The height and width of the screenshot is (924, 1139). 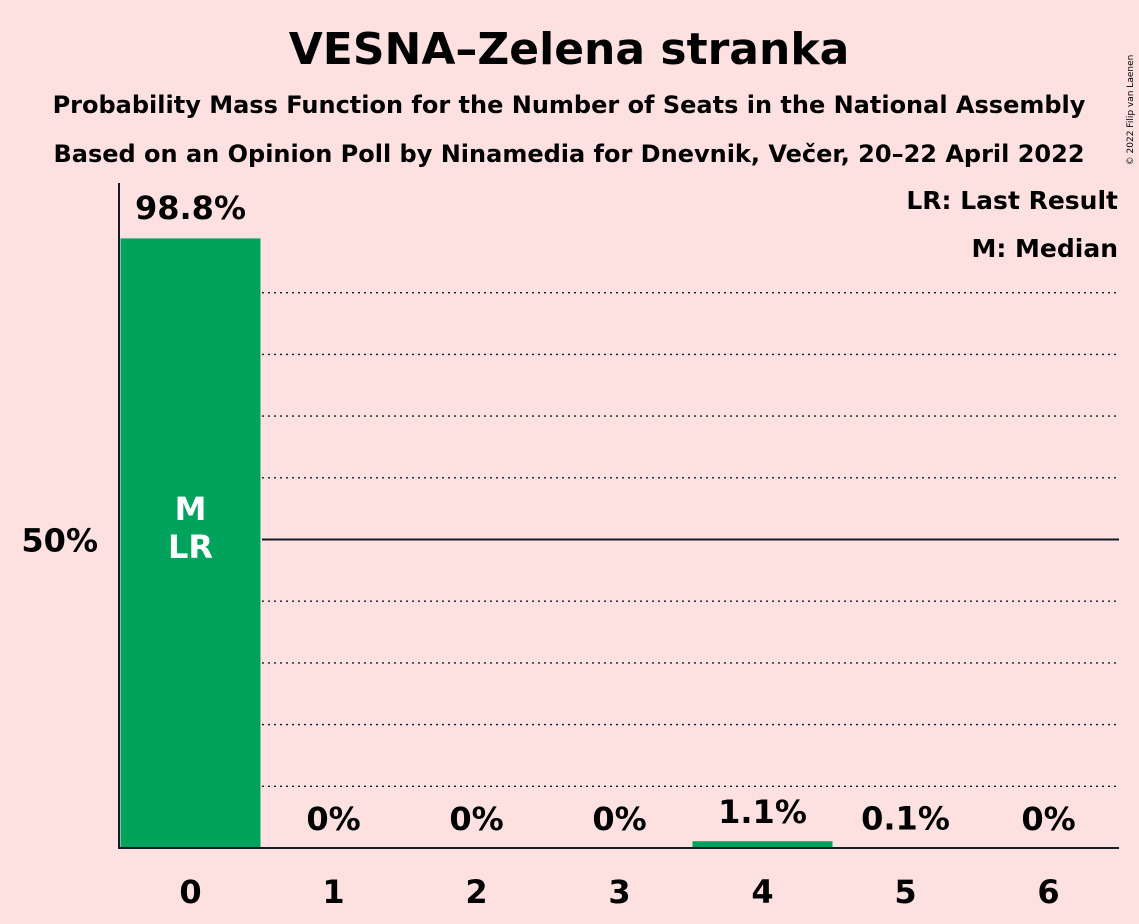 I want to click on bar-marker-lr: LR, so click(x=190, y=547).